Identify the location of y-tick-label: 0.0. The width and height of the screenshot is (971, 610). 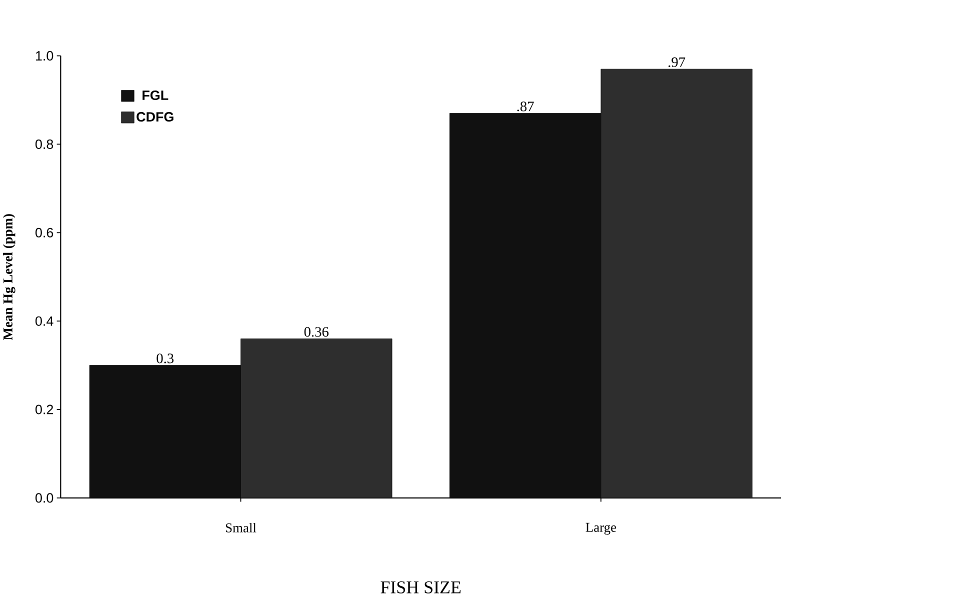
(44, 498).